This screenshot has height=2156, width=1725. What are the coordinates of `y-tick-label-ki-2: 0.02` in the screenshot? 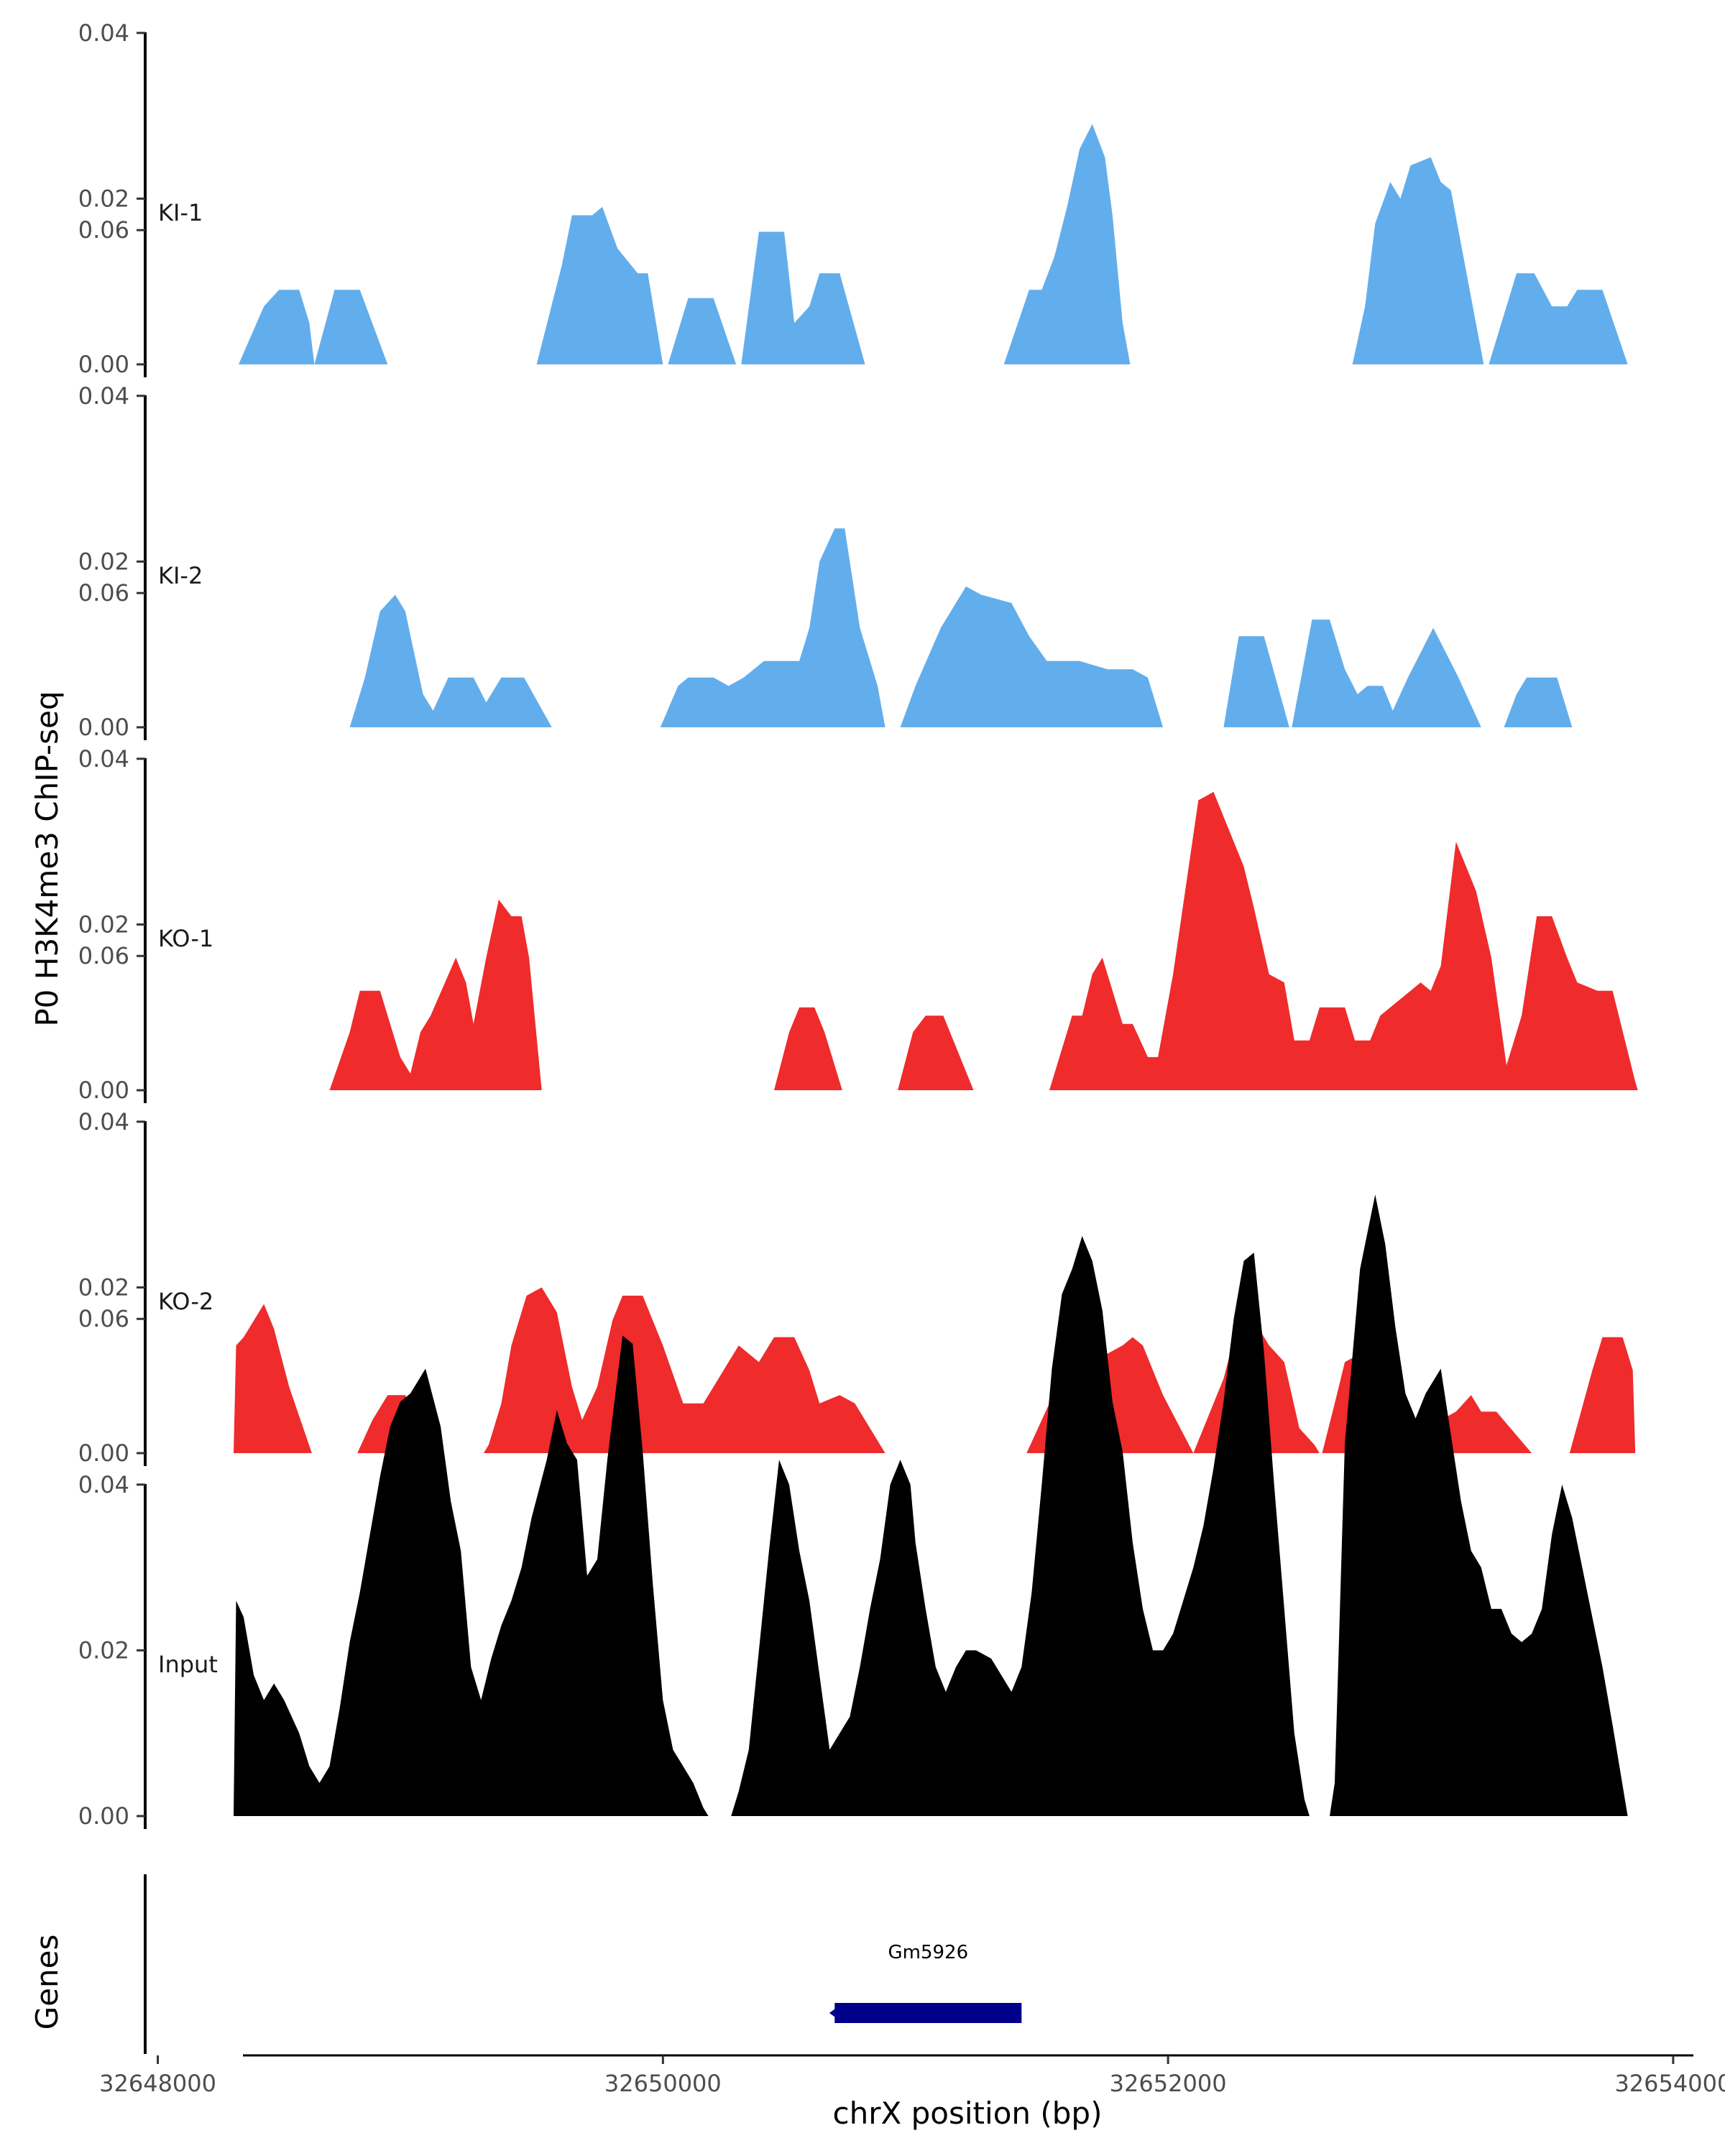 It's located at (103, 561).